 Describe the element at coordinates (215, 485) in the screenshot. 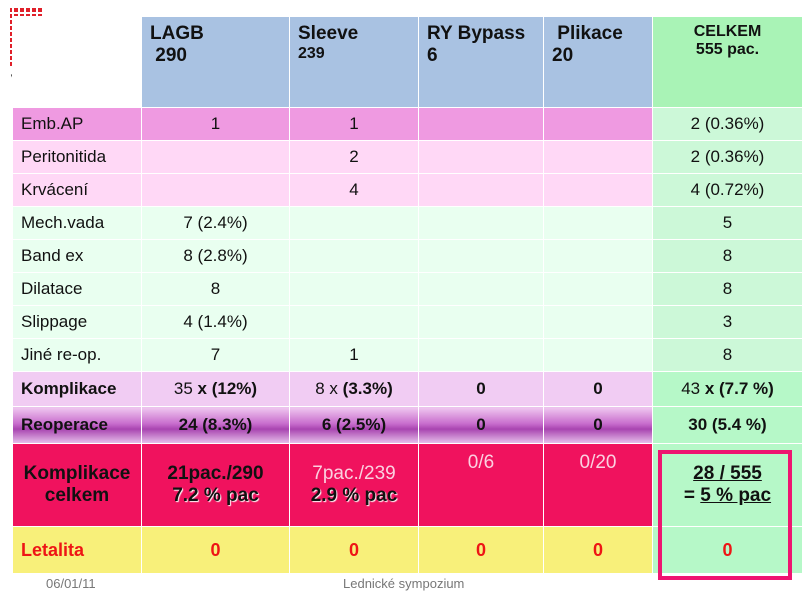

I see `cell-lagb: 21pac./290 7.2 % pac` at that location.